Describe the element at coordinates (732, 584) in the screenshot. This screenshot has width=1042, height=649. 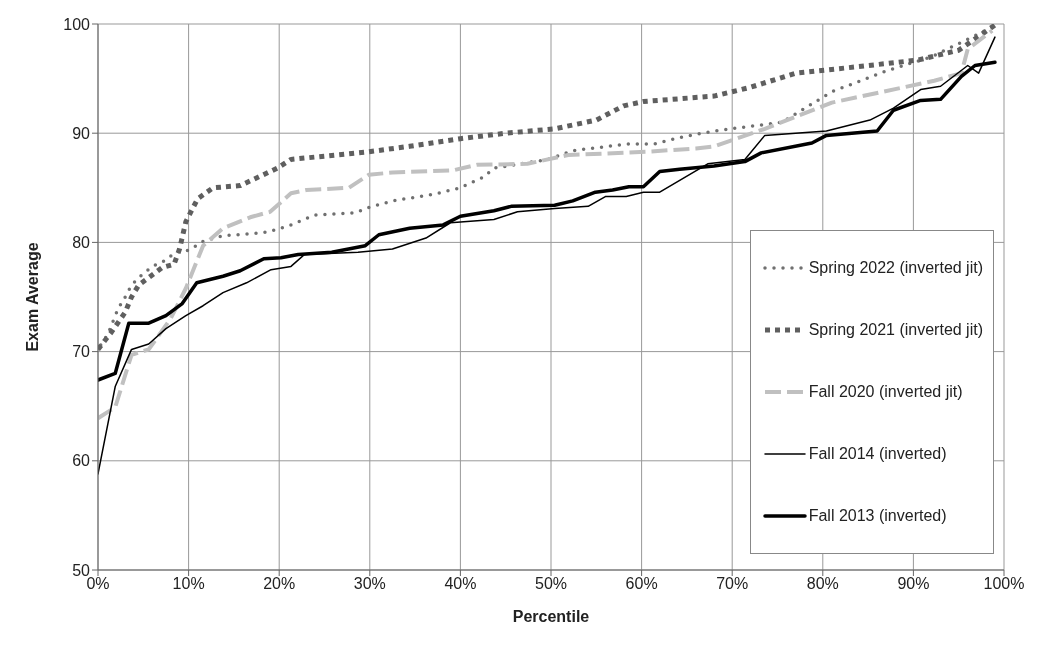
I see `x-tick-label: 70%` at that location.